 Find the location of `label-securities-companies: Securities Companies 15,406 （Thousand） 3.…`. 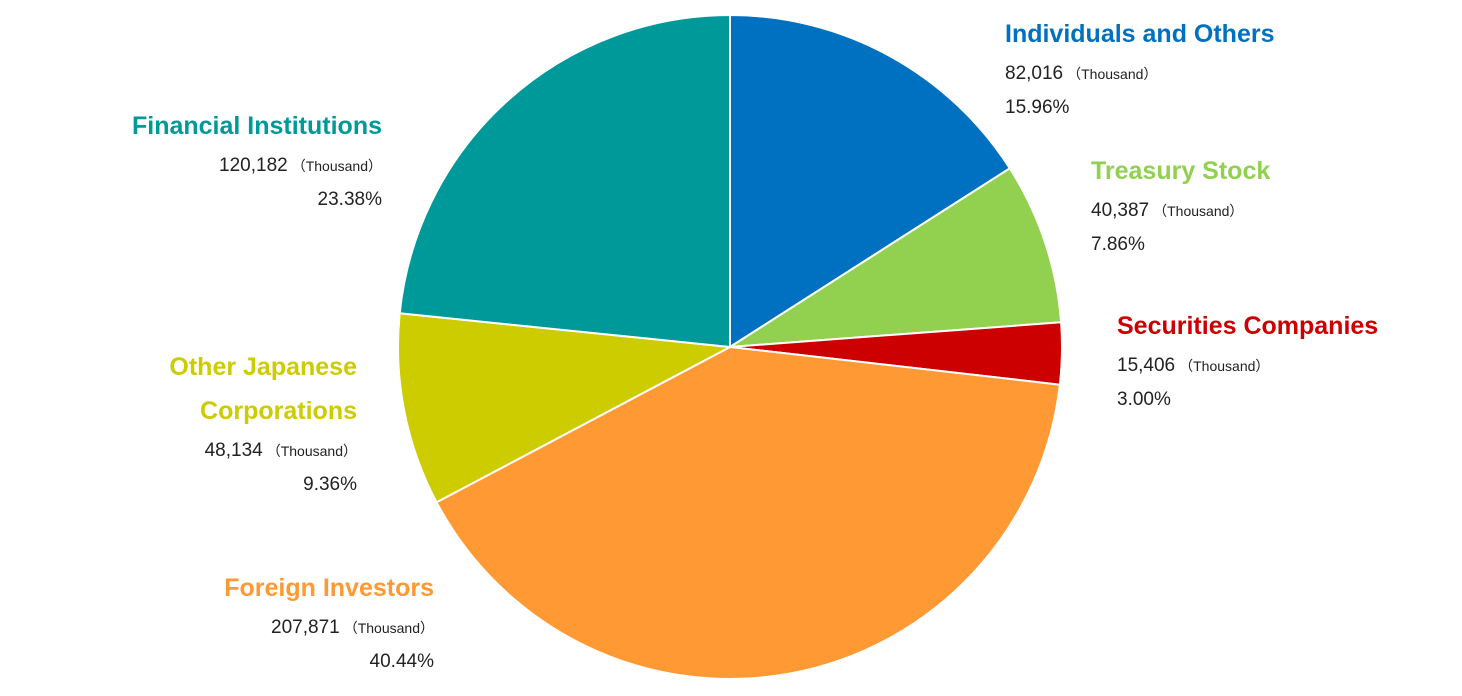

label-securities-companies: Securities Companies 15,406 （Thousand） 3.… is located at coordinates (1247, 360).